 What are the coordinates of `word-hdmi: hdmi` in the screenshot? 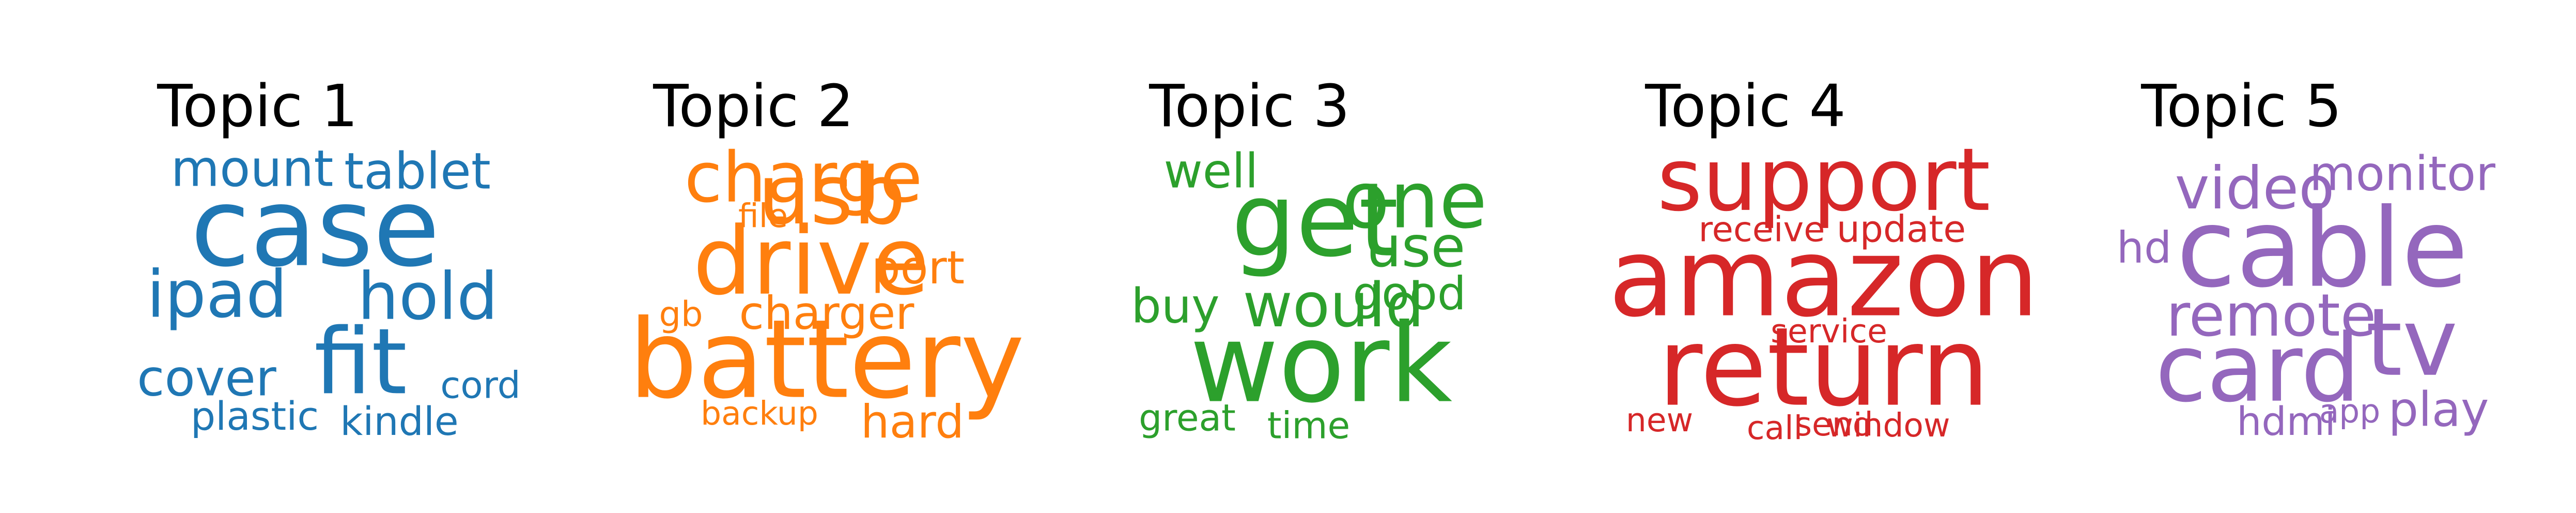 It's located at (2286, 421).